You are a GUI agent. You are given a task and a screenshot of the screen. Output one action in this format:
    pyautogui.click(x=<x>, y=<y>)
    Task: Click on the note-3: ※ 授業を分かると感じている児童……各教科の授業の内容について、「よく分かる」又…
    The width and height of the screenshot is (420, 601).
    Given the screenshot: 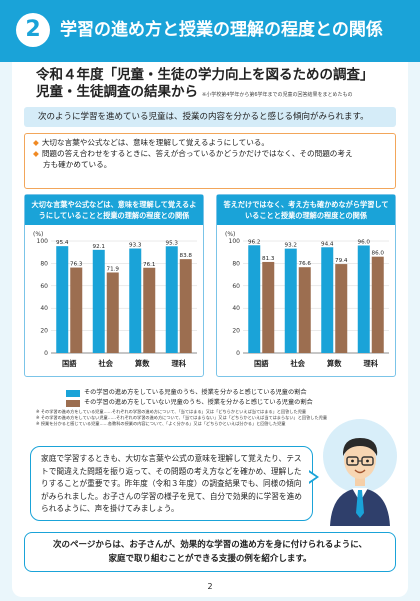 What is the action you would take?
    pyautogui.click(x=161, y=423)
    